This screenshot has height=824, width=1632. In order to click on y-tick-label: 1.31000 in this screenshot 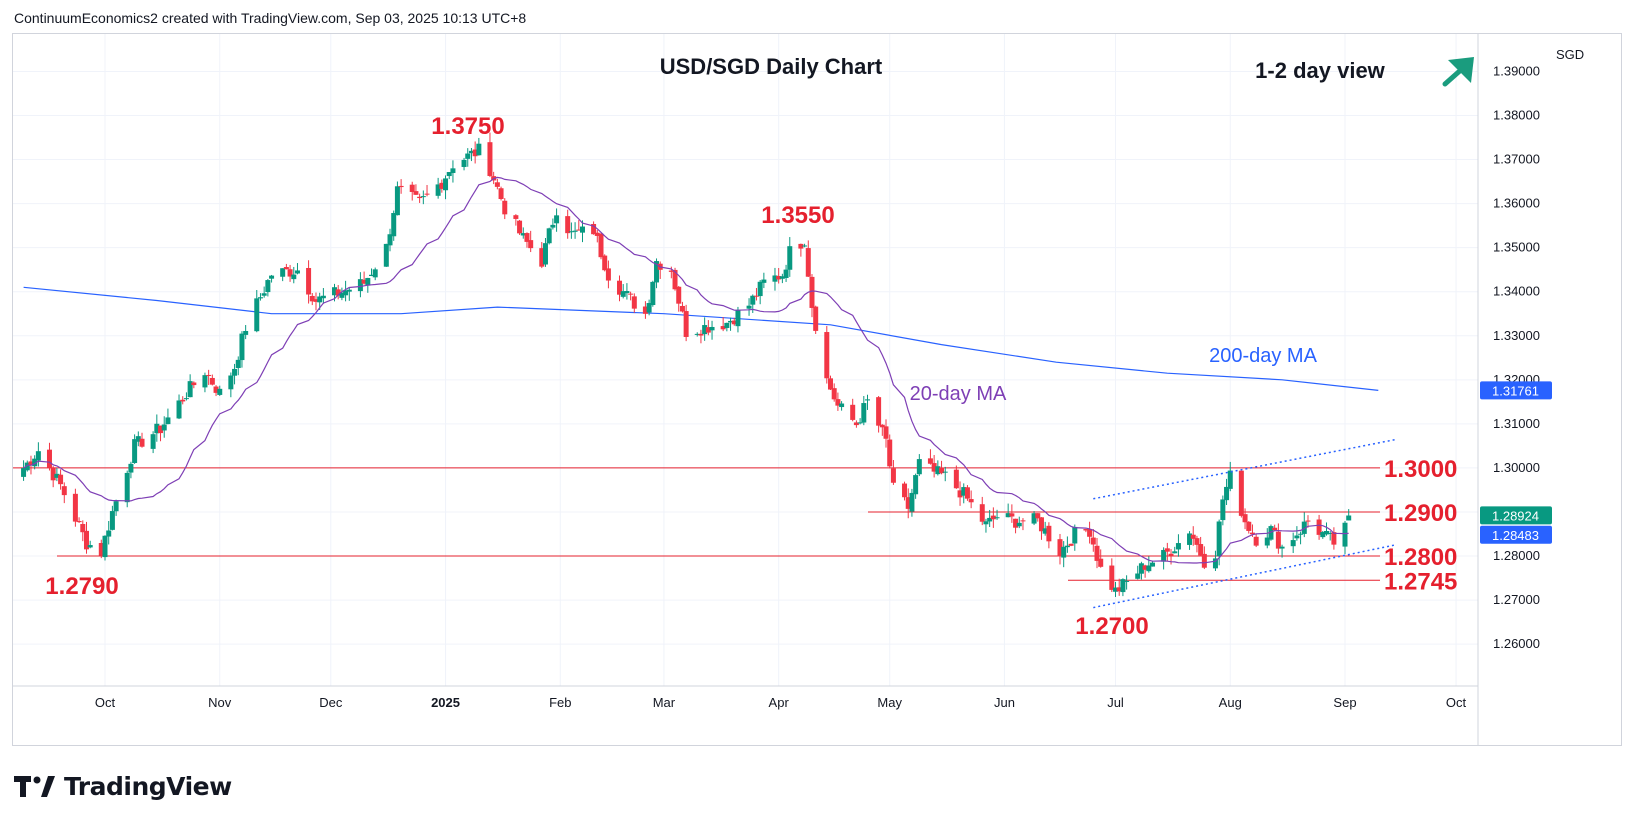, I will do `click(1516, 423)`.